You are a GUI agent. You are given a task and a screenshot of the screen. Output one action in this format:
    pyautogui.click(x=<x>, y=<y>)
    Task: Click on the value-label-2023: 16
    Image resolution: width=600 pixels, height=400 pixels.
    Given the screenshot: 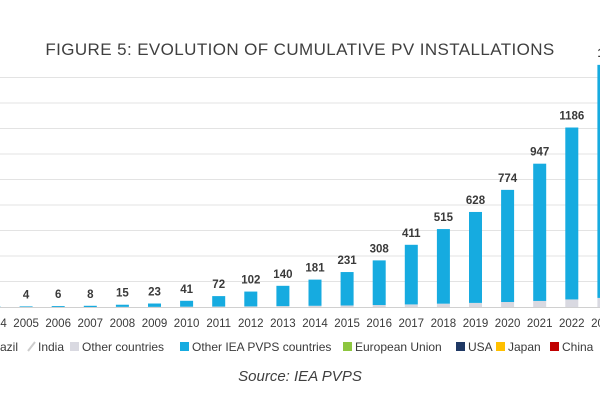 What is the action you would take?
    pyautogui.click(x=599, y=54)
    